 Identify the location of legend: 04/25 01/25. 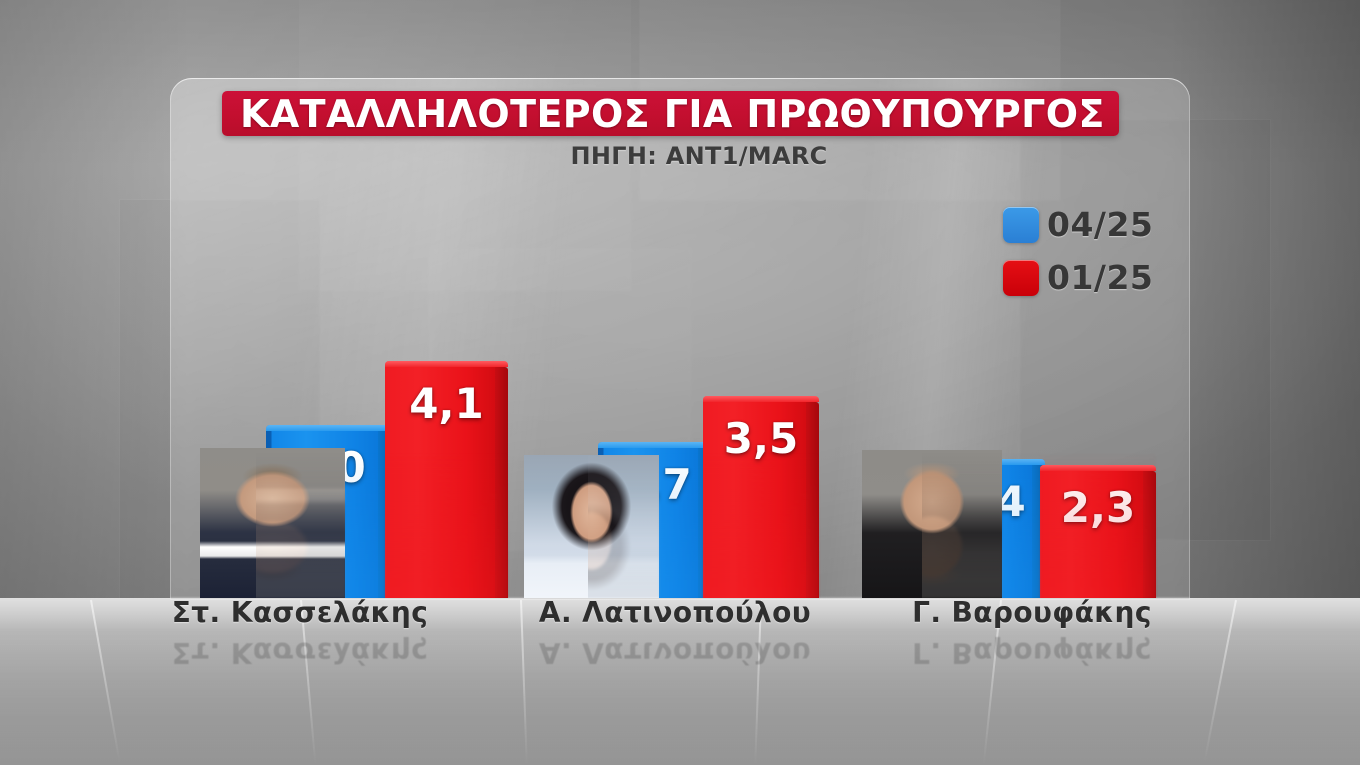
(1078, 251).